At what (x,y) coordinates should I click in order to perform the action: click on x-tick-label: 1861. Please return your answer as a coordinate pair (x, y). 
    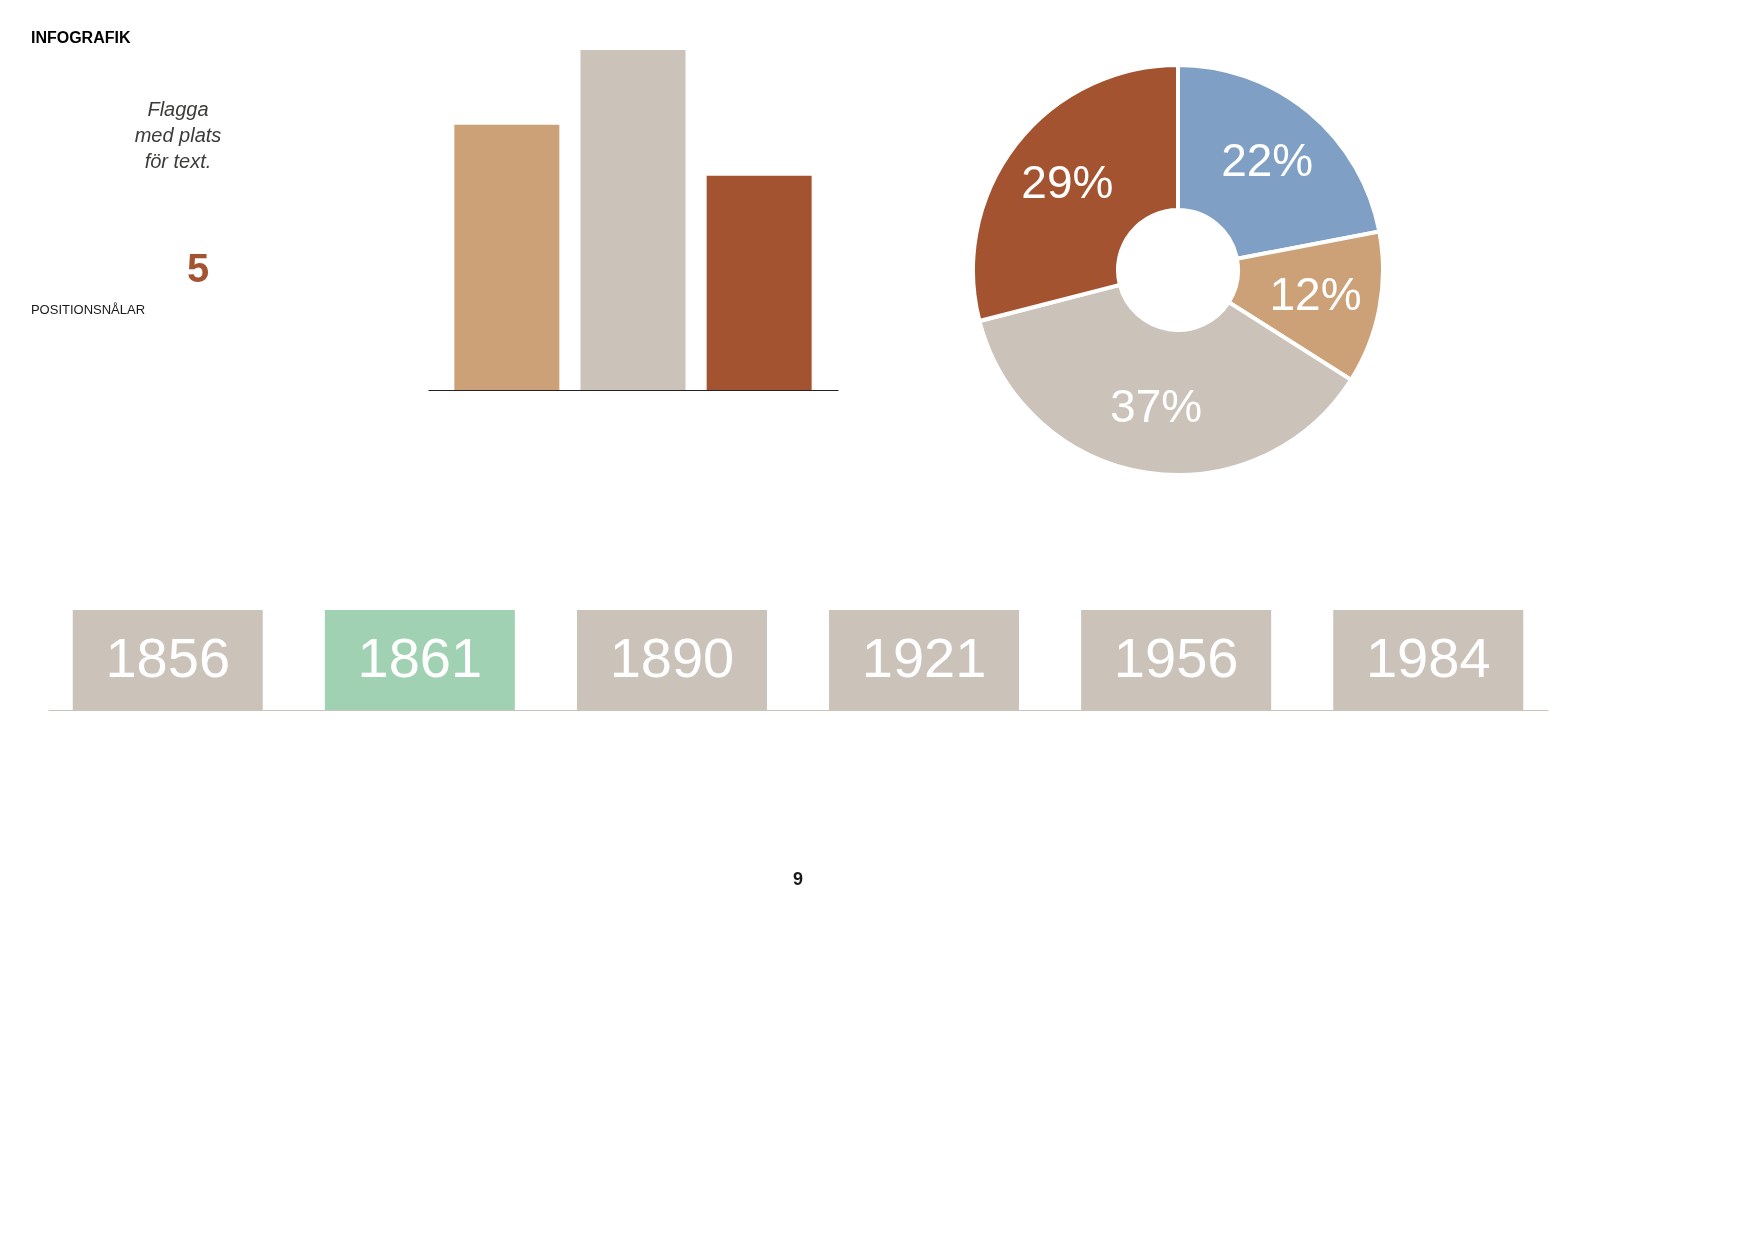
    Looking at the image, I should click on (420, 657).